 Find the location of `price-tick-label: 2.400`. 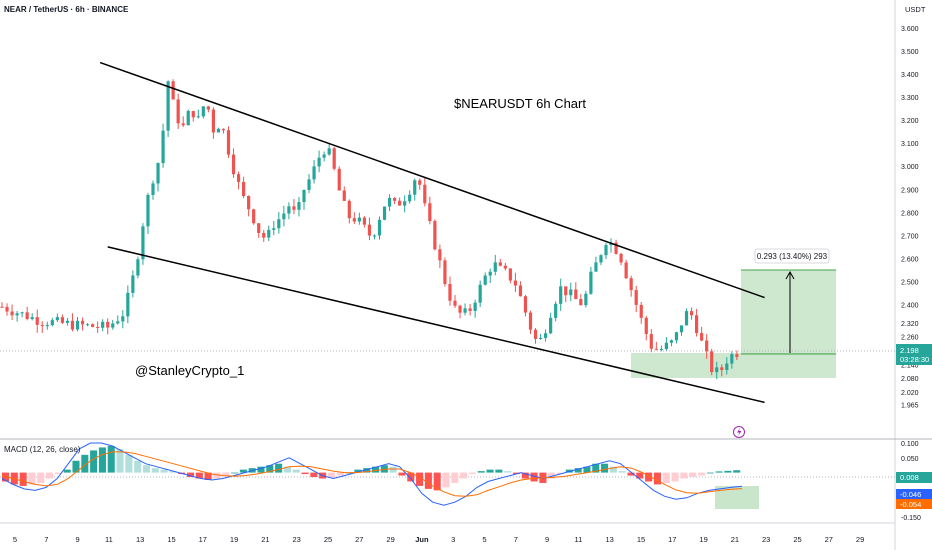

price-tick-label: 2.400 is located at coordinates (910, 305).